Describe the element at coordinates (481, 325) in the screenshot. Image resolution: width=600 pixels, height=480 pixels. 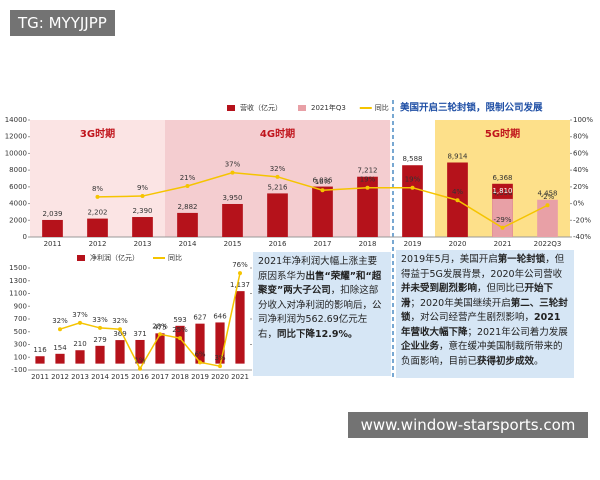
I see `note-text: 2021年营收大幅下降` at that location.